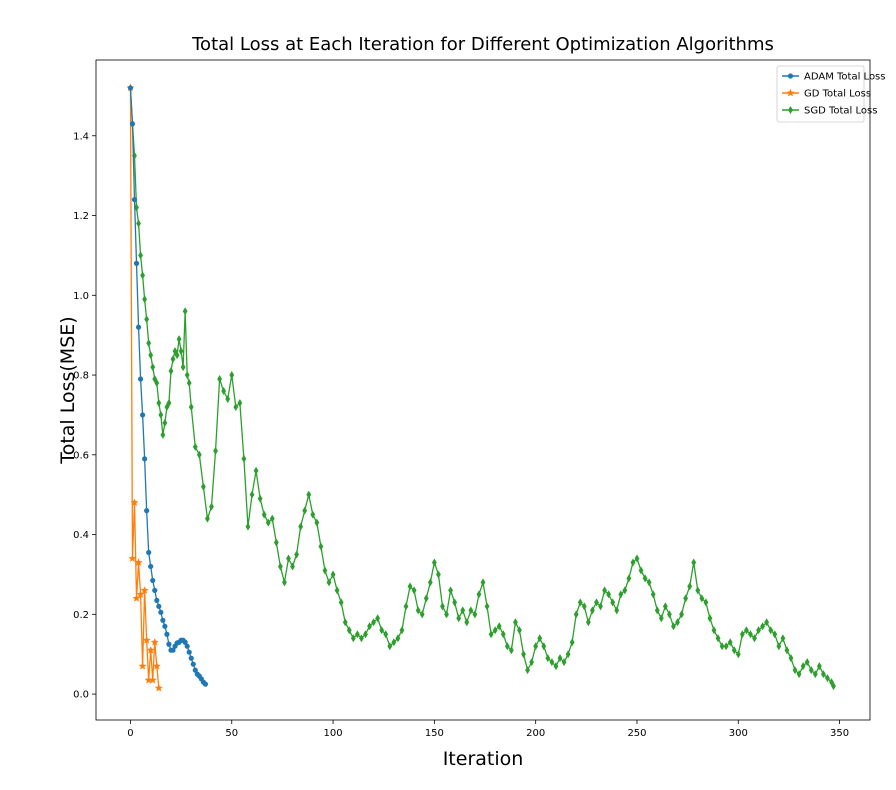 Image resolution: width=896 pixels, height=790 pixels. I want to click on y-tick-label: 1.0, so click(81, 296).